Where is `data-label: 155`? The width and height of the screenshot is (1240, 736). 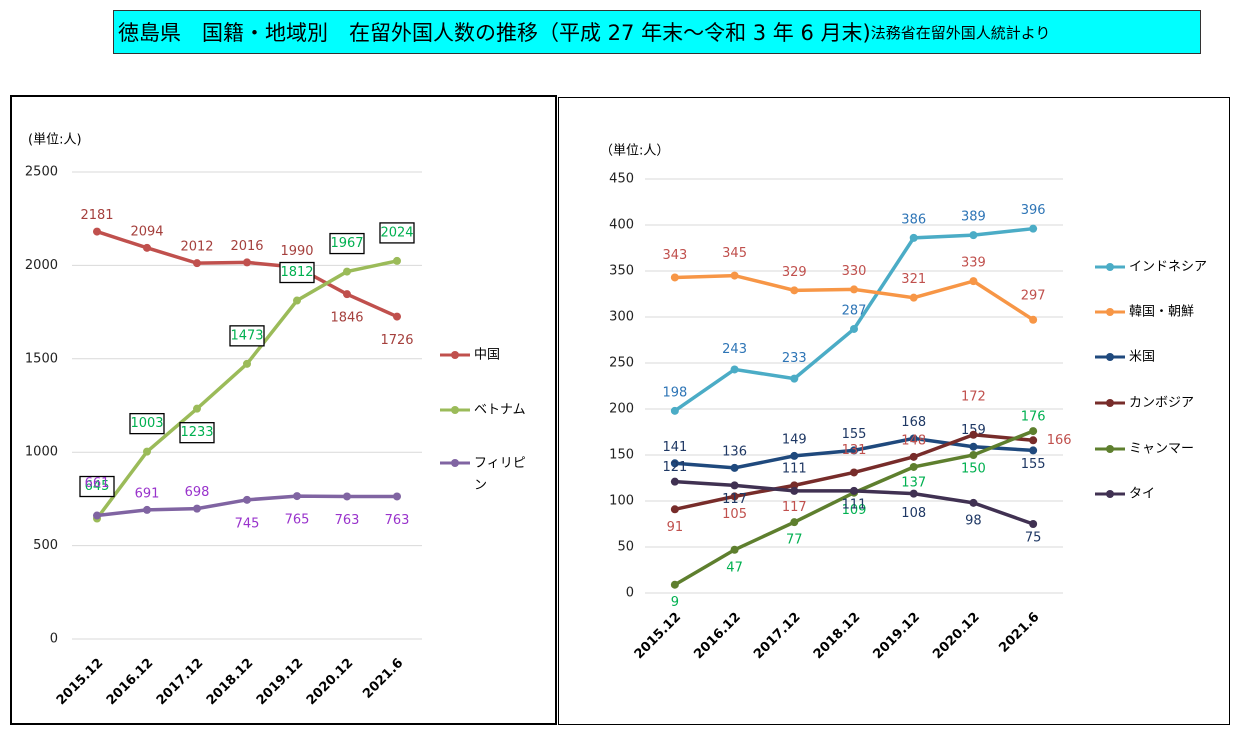
data-label: 155 is located at coordinates (854, 434).